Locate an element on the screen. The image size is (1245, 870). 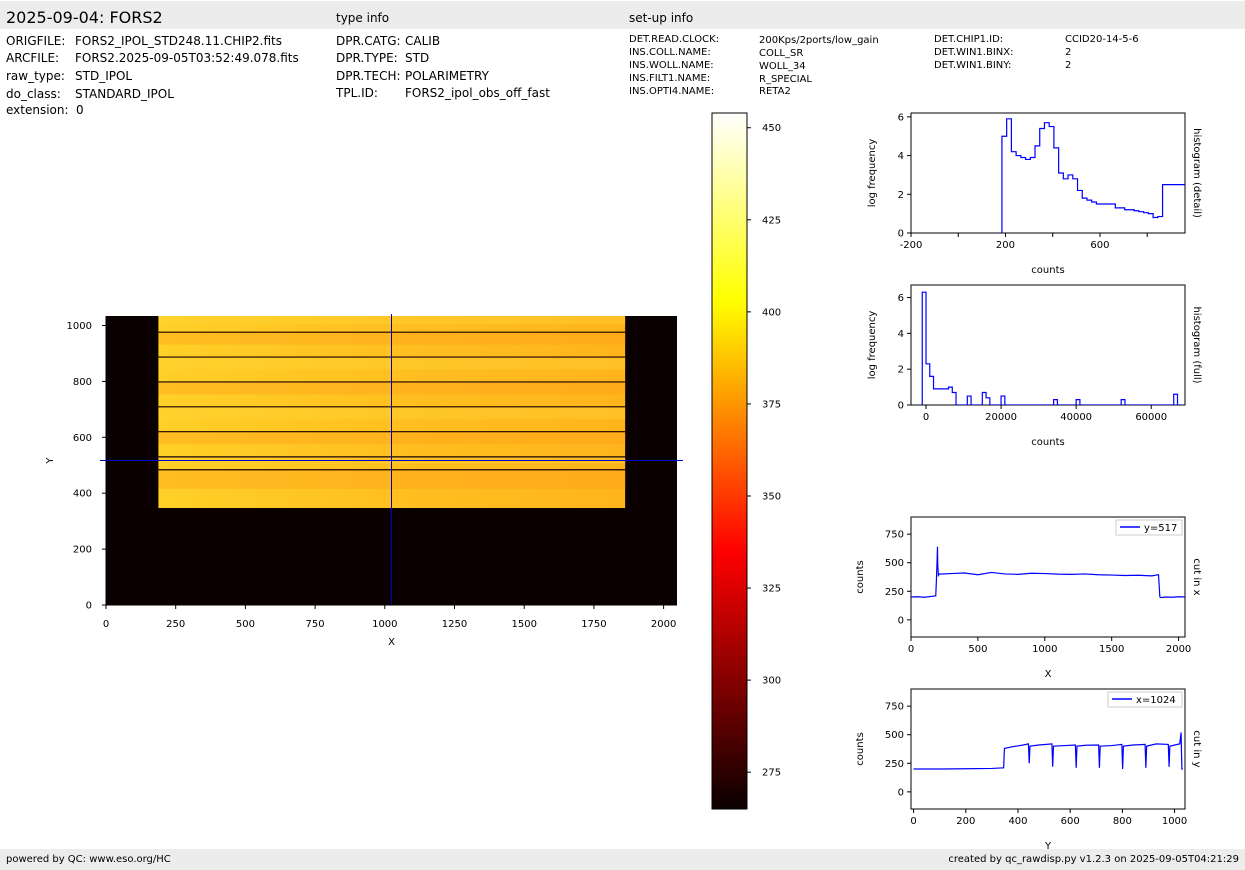
file-info-key: ORIGFILE: is located at coordinates (36, 41).